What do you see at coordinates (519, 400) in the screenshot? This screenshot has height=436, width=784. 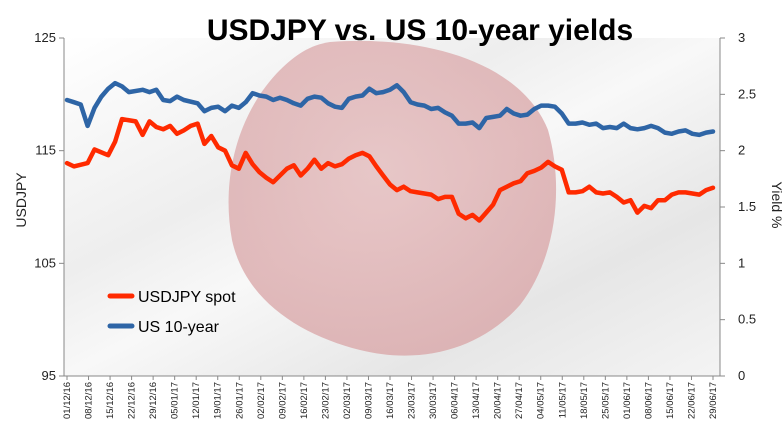 I see `x-tick-label: 27/04/17` at bounding box center [519, 400].